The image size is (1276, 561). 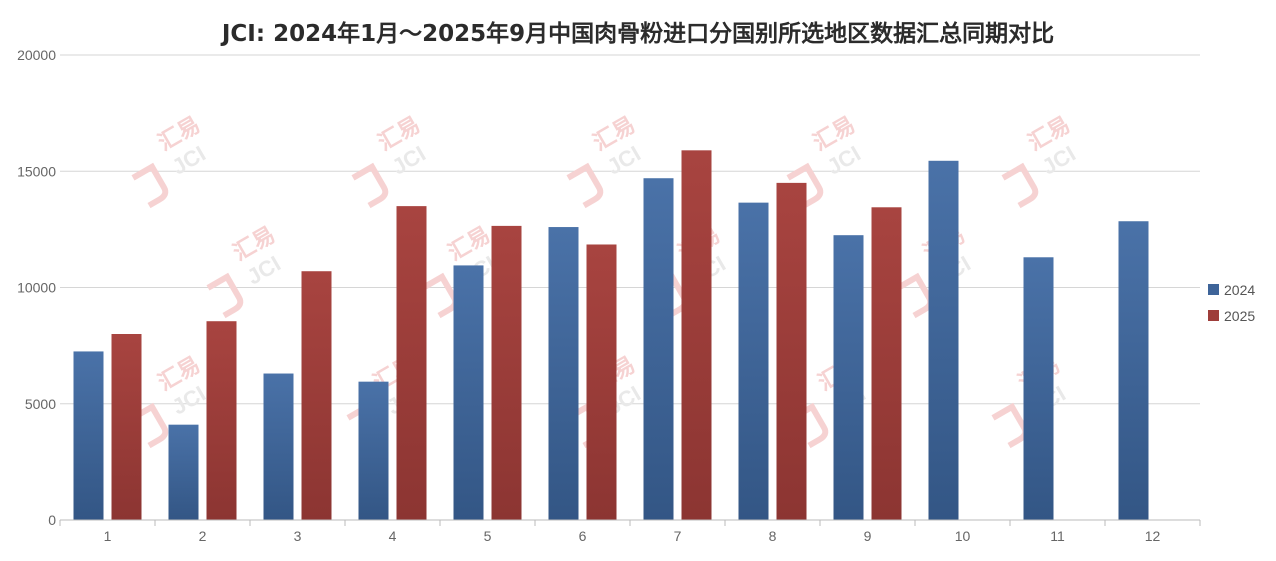 I want to click on x-tick-label: 11, so click(x=1057, y=536).